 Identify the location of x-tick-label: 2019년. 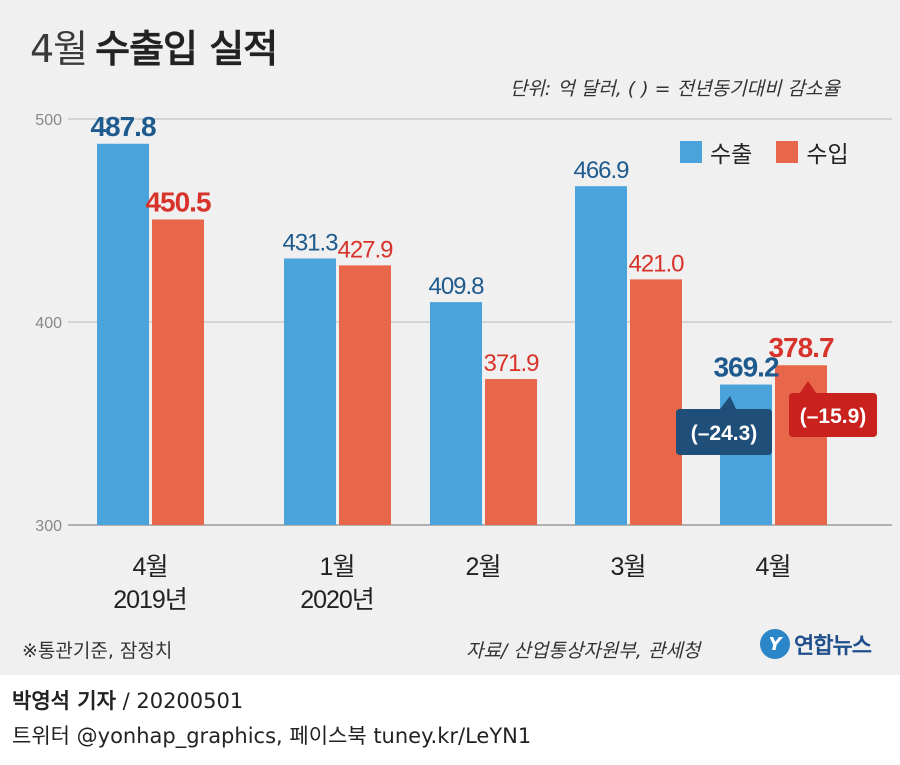
(150, 600).